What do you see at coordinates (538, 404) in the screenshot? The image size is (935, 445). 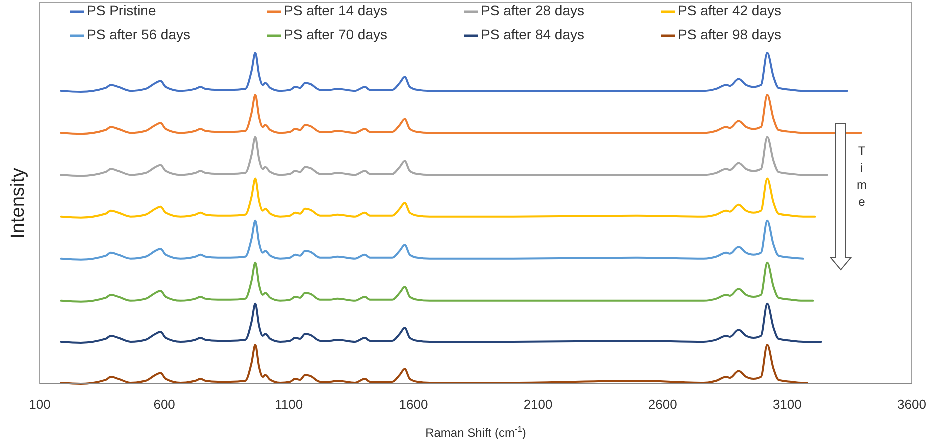 I see `x-tick-label: 2100` at bounding box center [538, 404].